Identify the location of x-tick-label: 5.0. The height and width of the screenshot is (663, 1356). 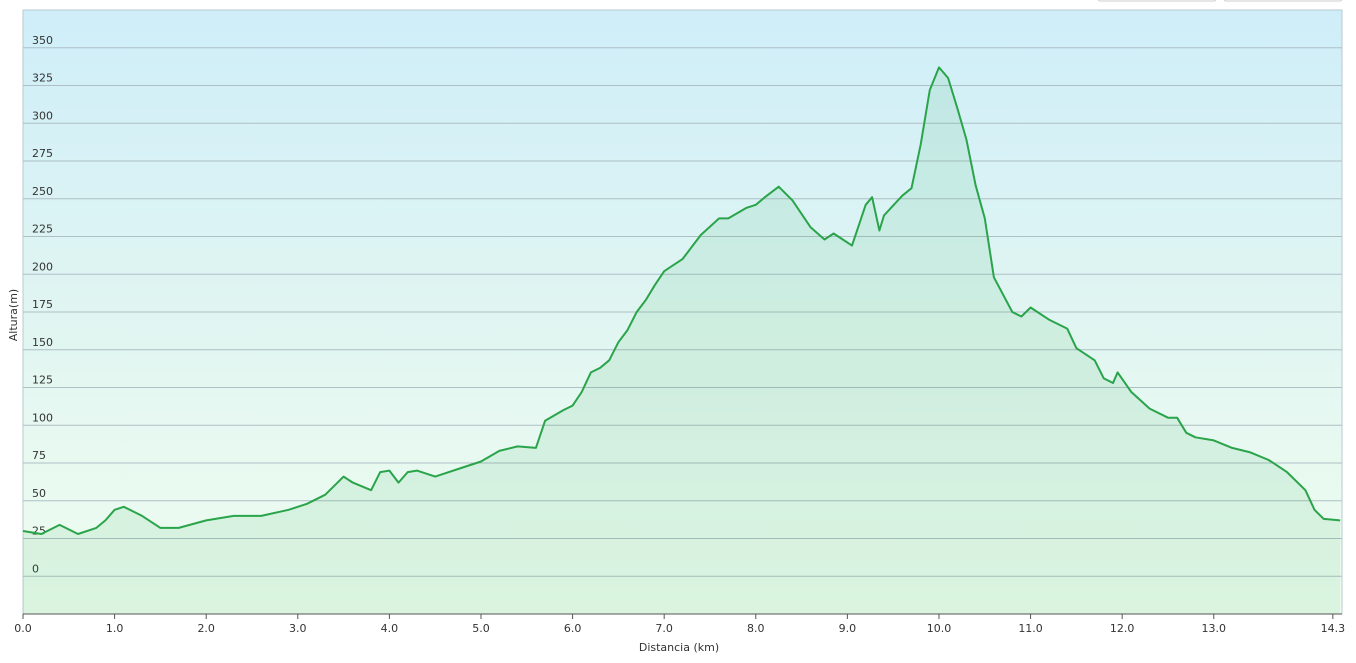
(481, 628).